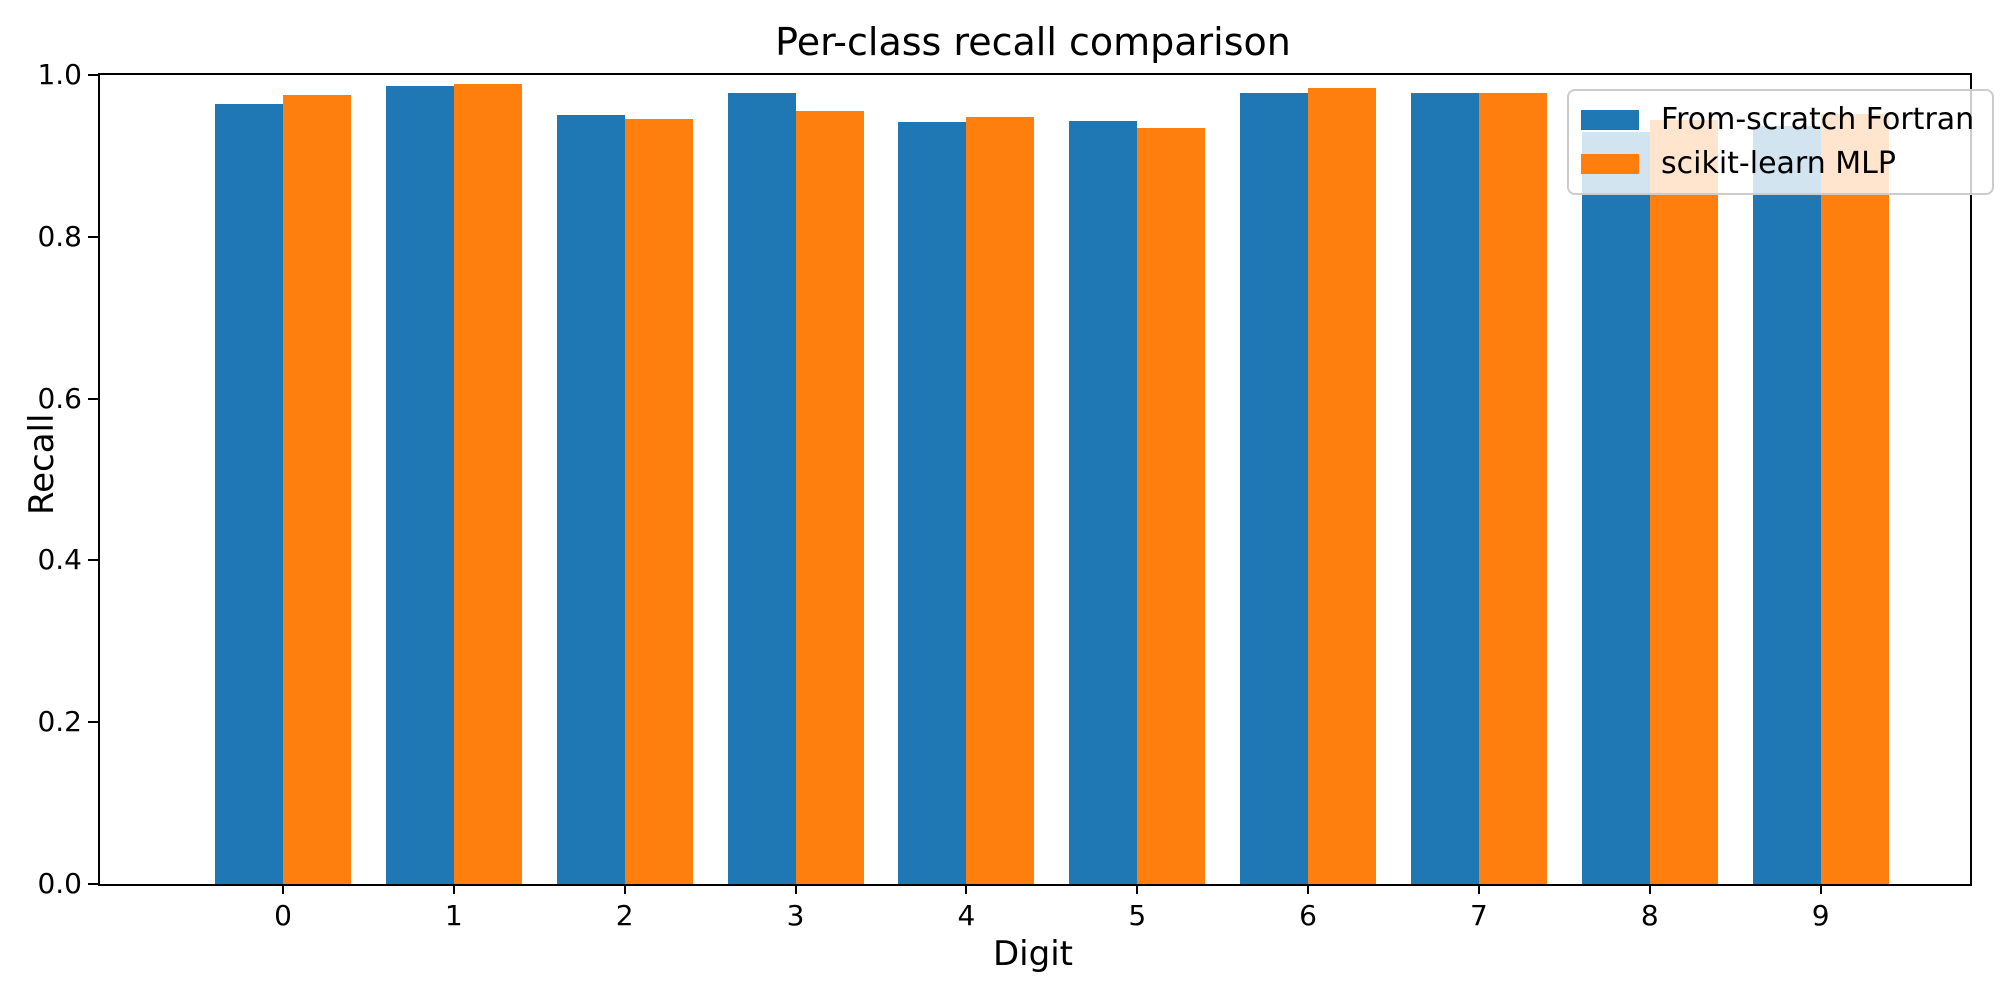 The width and height of the screenshot is (2000, 1000). What do you see at coordinates (42, 464) in the screenshot?
I see `y-axis-label: Recall` at bounding box center [42, 464].